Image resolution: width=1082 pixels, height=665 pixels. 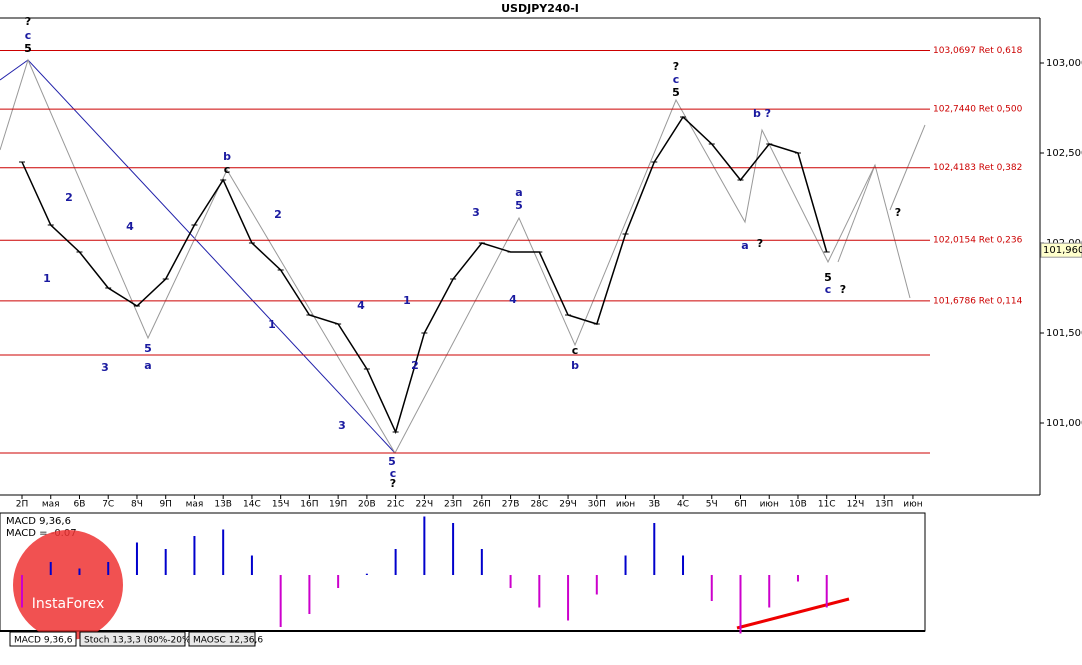 What do you see at coordinates (511, 505) in the screenshot?
I see `x-tick-label: 27В` at bounding box center [511, 505].